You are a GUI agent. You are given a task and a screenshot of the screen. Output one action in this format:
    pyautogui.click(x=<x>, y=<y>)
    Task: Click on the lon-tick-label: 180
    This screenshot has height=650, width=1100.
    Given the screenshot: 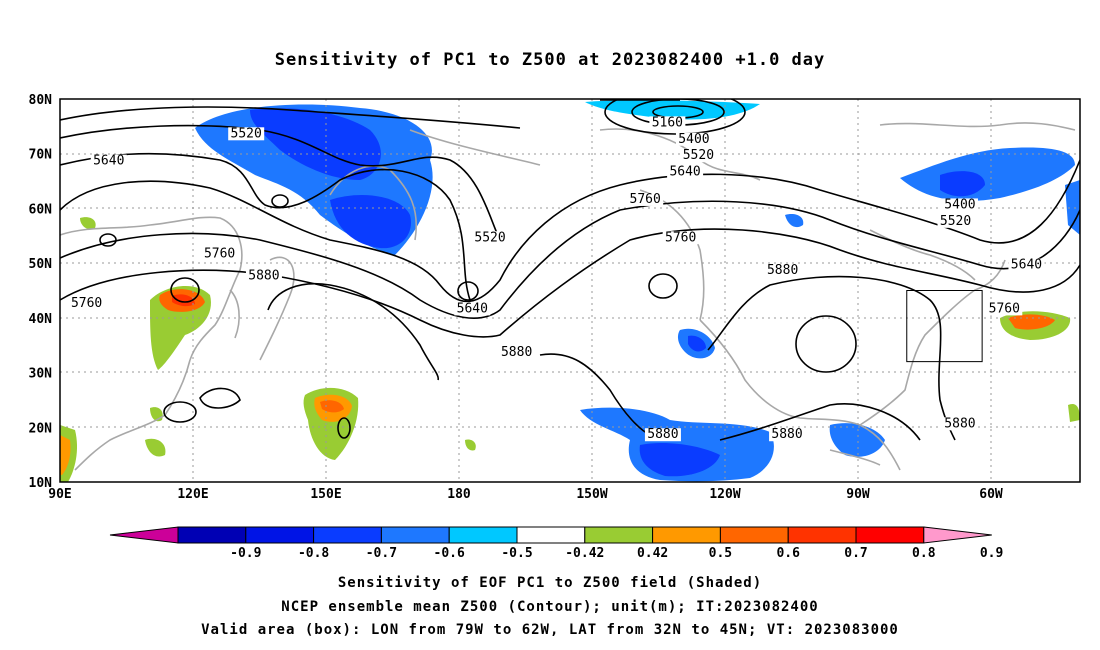 What is the action you would take?
    pyautogui.click(x=459, y=494)
    